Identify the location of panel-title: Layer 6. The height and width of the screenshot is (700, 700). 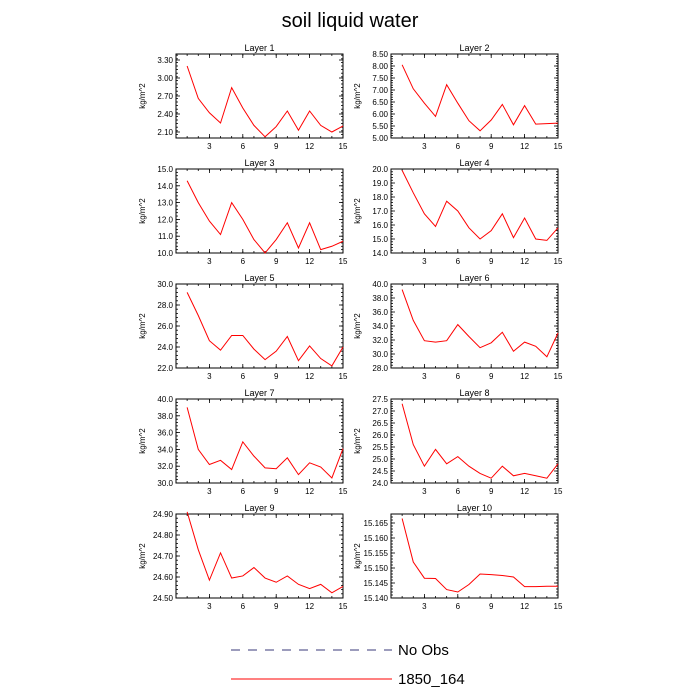
(474, 278).